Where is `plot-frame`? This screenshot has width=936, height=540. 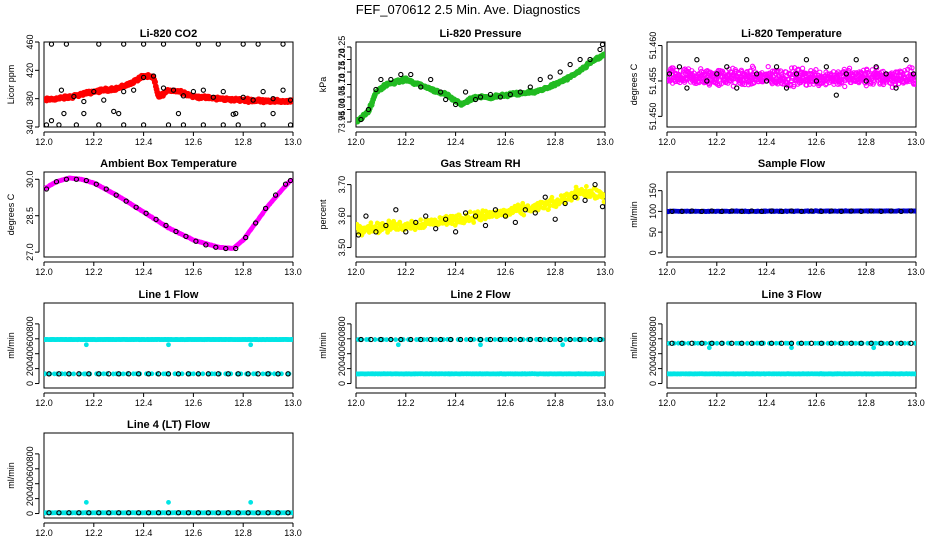 plot-frame is located at coordinates (791, 345).